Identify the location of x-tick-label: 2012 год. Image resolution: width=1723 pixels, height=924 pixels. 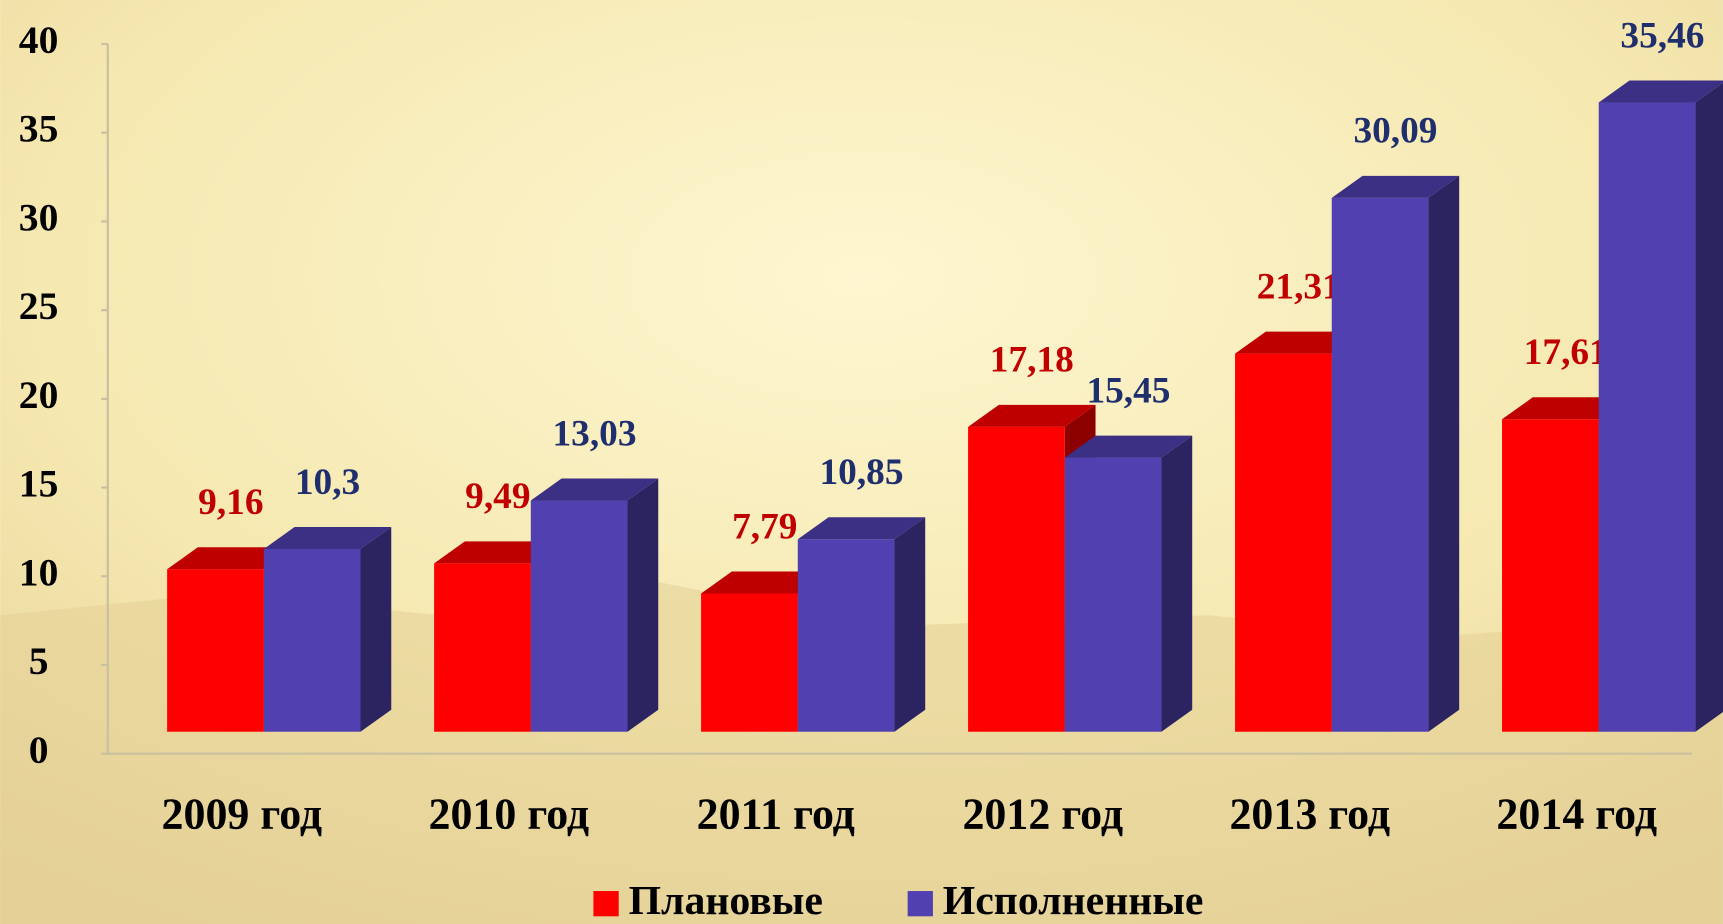
(1042, 814).